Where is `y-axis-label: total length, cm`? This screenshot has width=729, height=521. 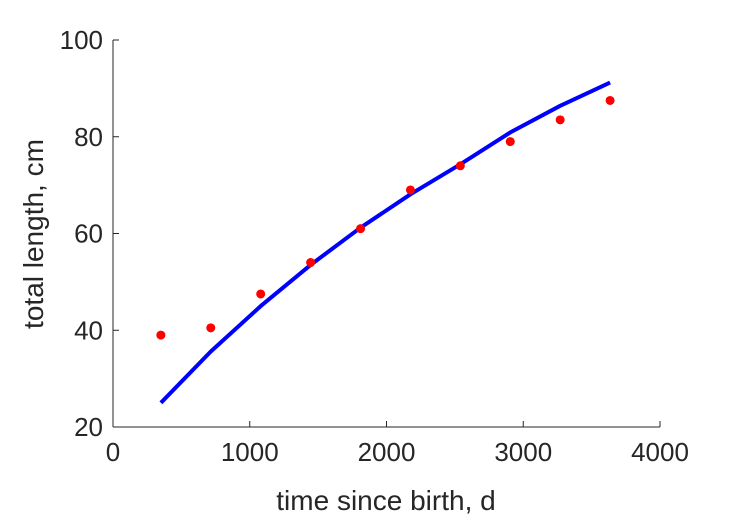
y-axis-label: total length, cm is located at coordinates (33, 234).